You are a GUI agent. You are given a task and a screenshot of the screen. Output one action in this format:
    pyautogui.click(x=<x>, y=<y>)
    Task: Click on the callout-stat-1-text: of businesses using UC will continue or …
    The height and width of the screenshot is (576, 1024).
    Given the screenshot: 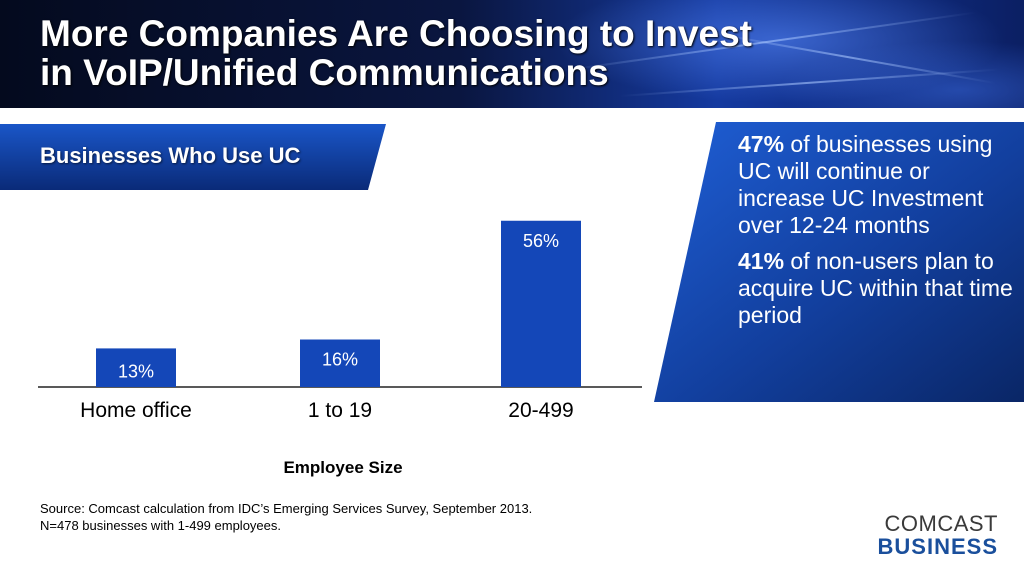 What is the action you would take?
    pyautogui.click(x=865, y=184)
    